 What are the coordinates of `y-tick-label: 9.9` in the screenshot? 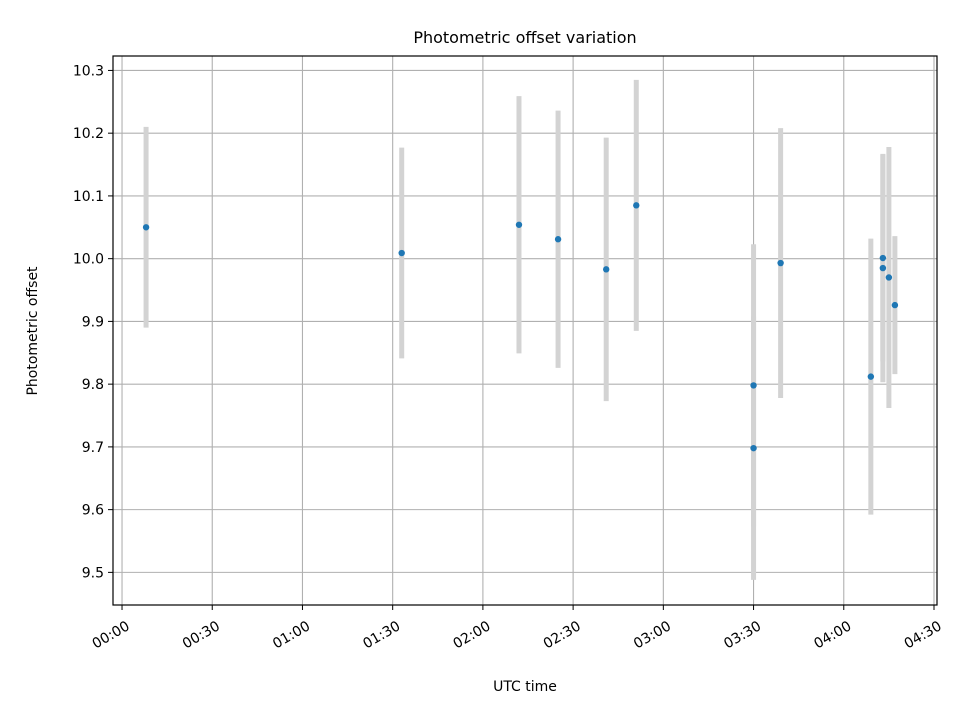 It's located at (93, 322).